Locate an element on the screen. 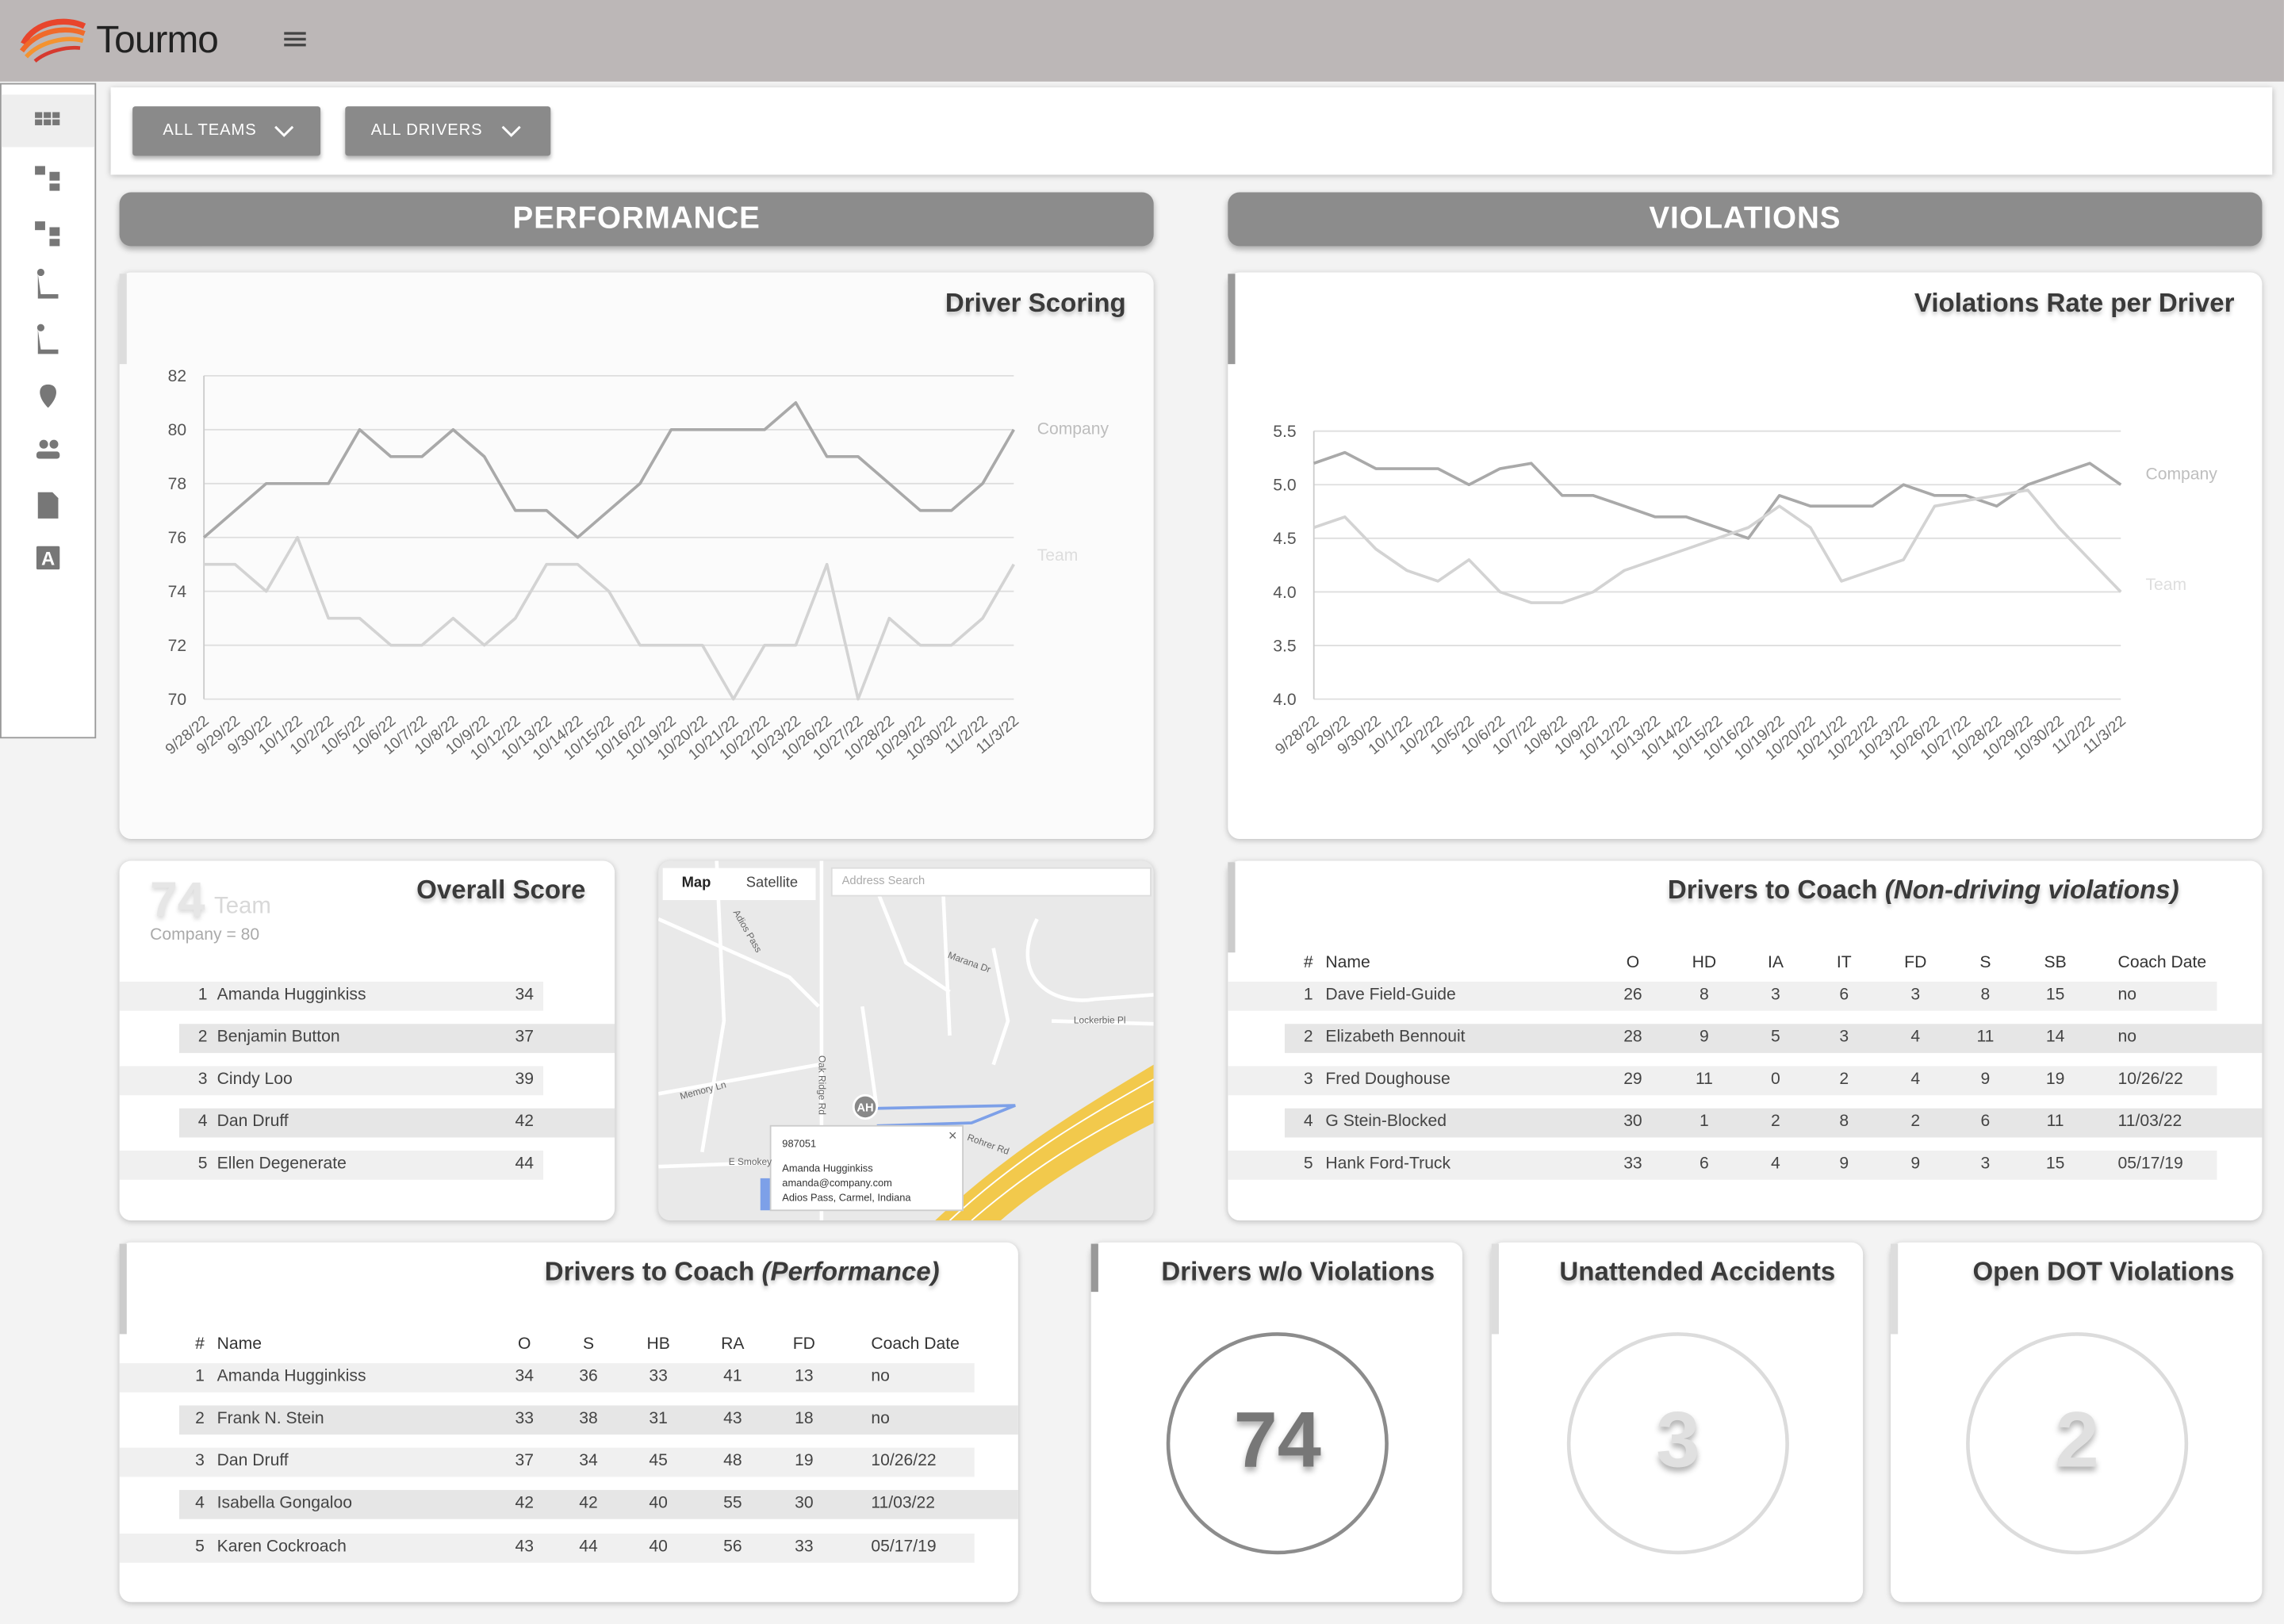 The height and width of the screenshot is (1624, 2284). kpi-title: Drivers w/o Violations is located at coordinates (1298, 1271).